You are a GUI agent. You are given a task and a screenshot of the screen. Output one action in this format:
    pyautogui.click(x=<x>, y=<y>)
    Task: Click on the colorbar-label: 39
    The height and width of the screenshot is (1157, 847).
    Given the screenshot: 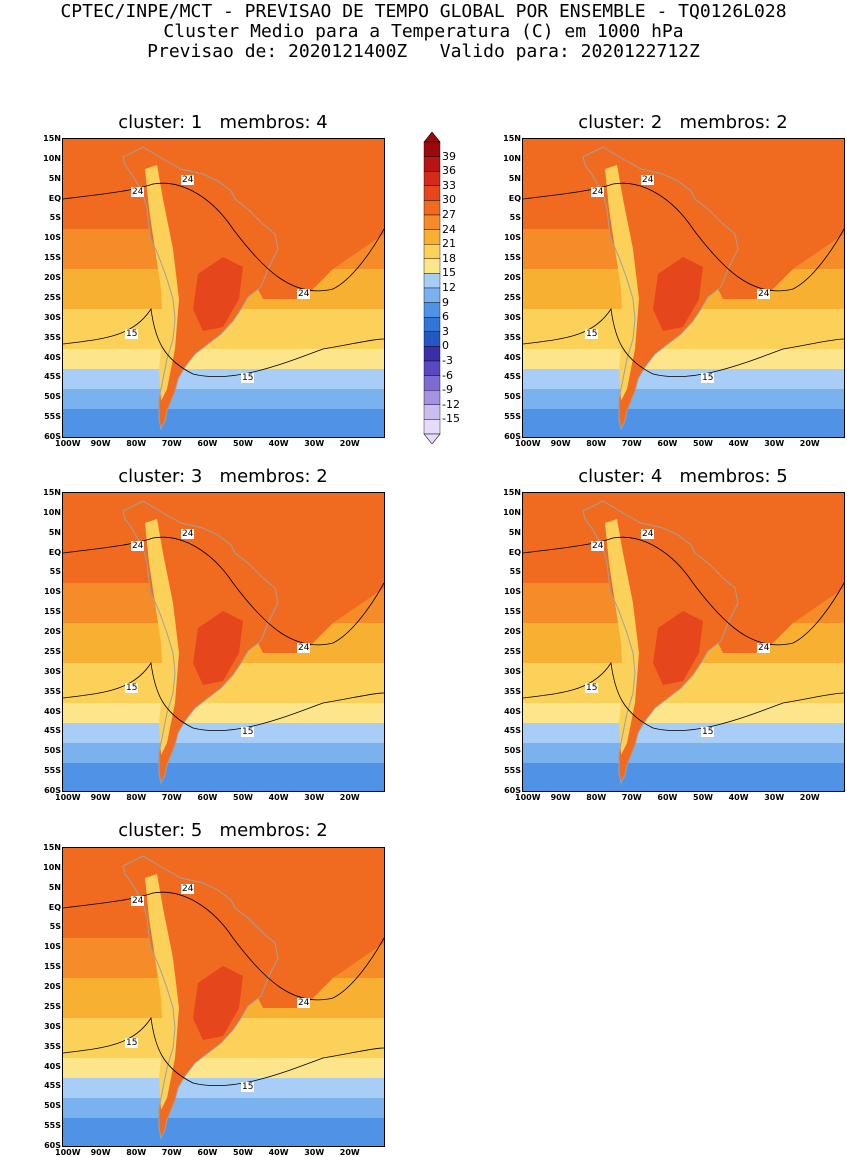 What is the action you would take?
    pyautogui.click(x=449, y=156)
    